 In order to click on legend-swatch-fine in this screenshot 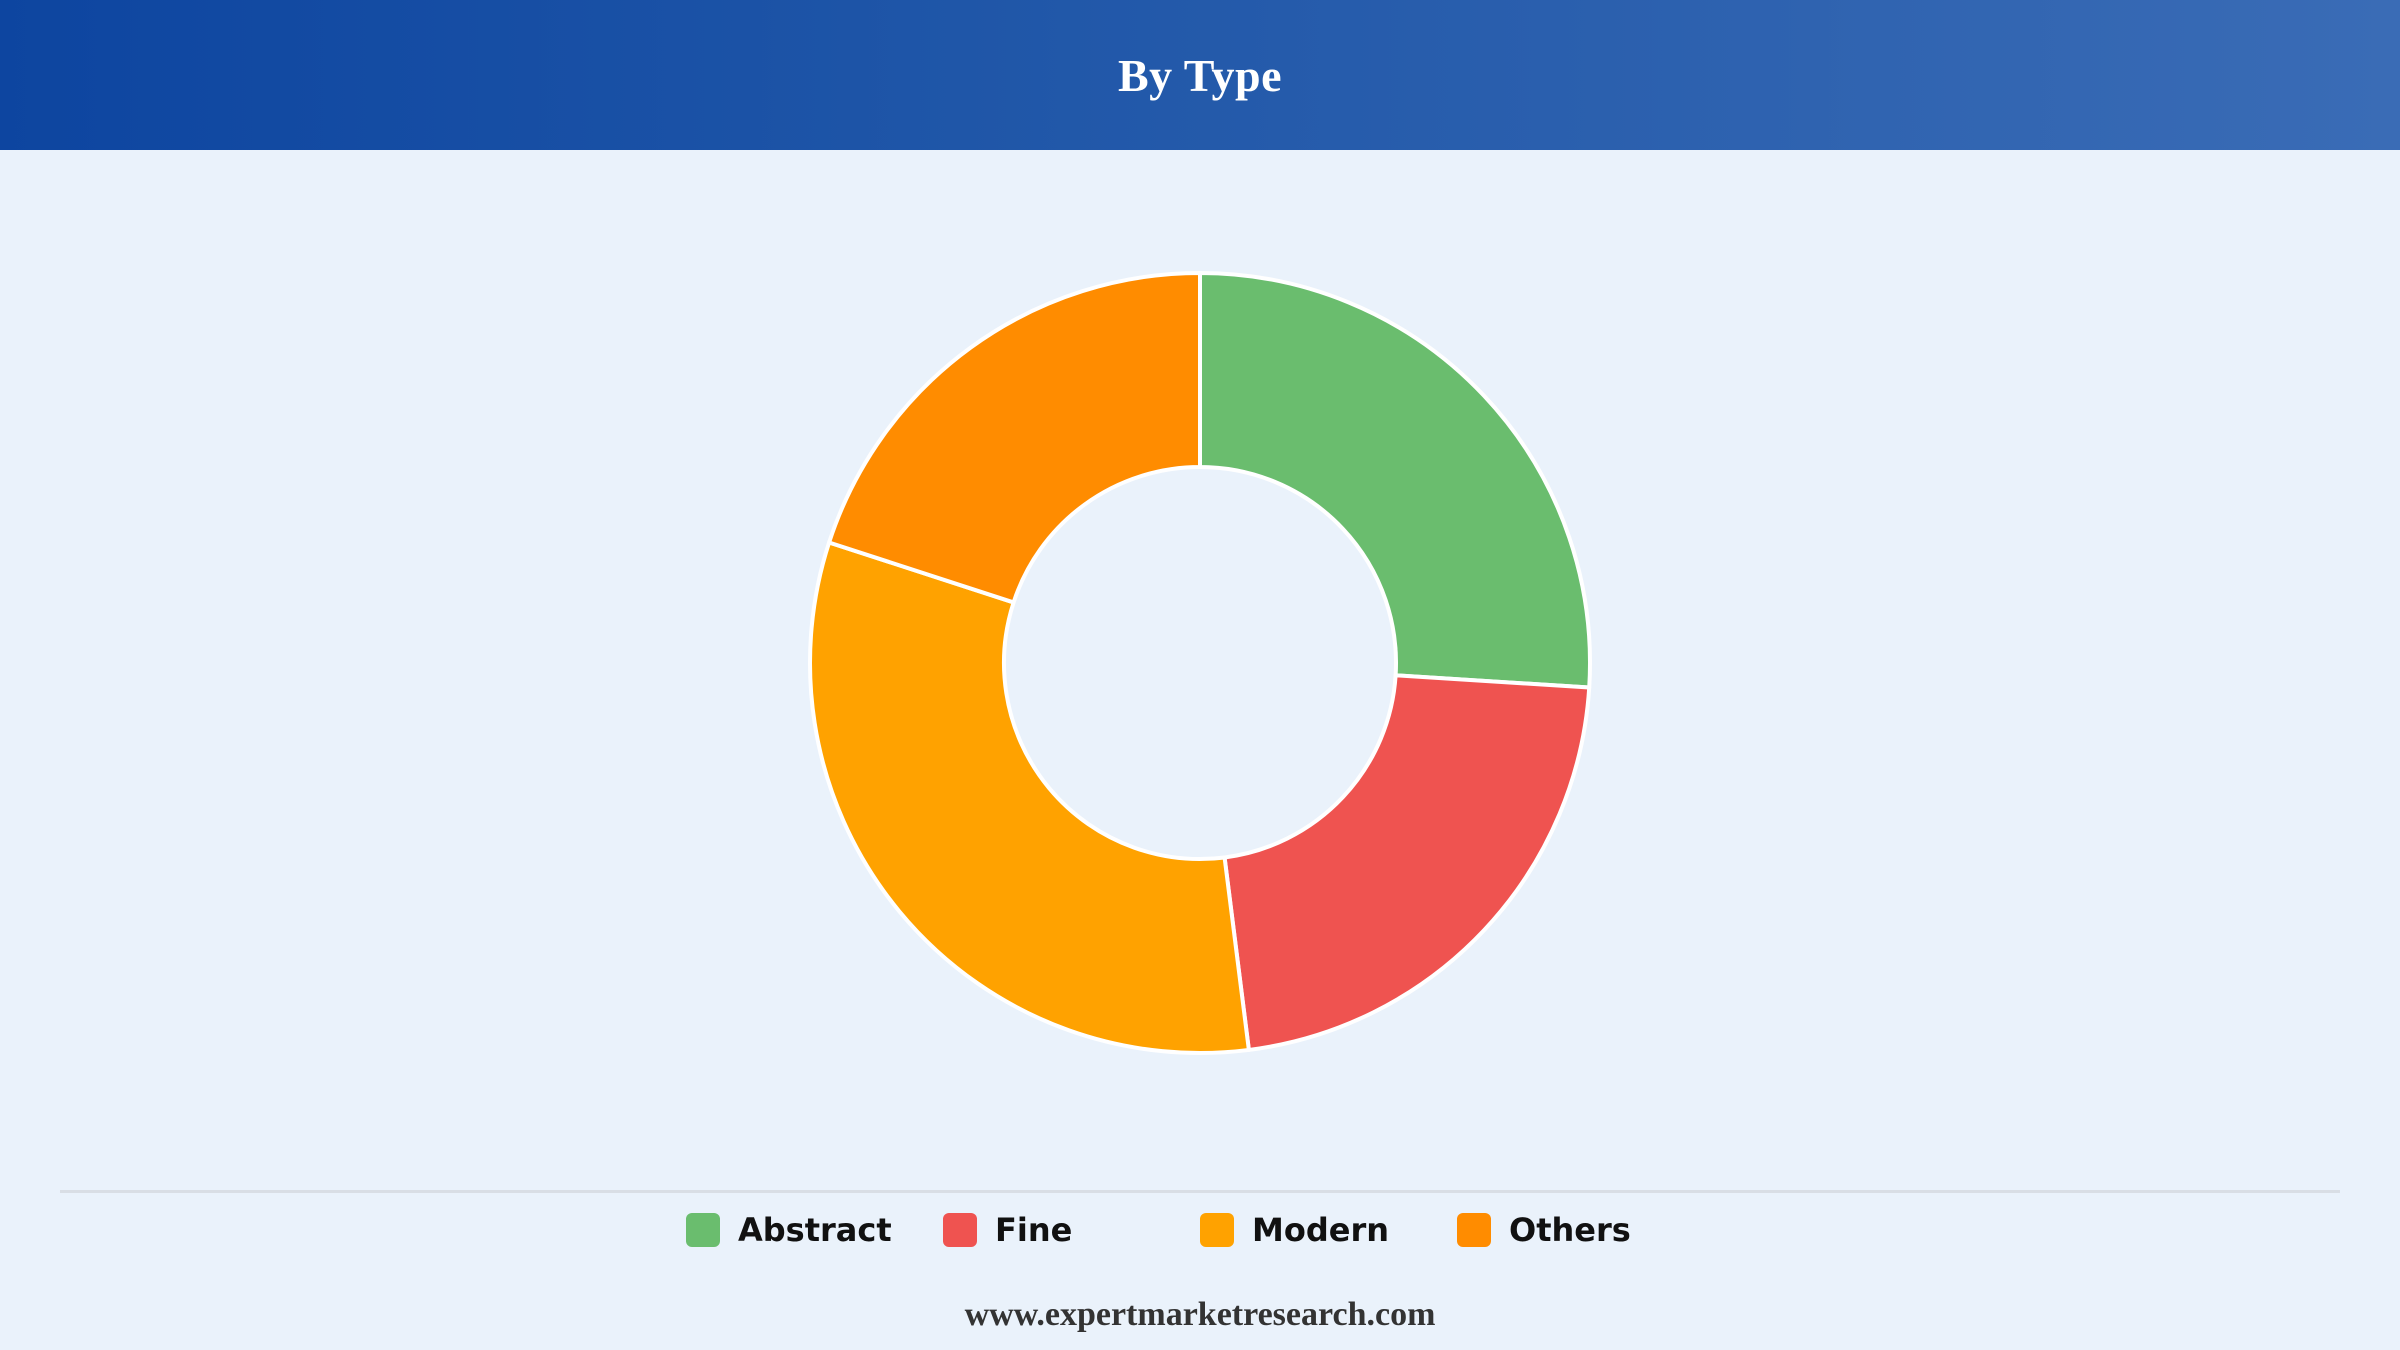, I will do `click(960, 1230)`.